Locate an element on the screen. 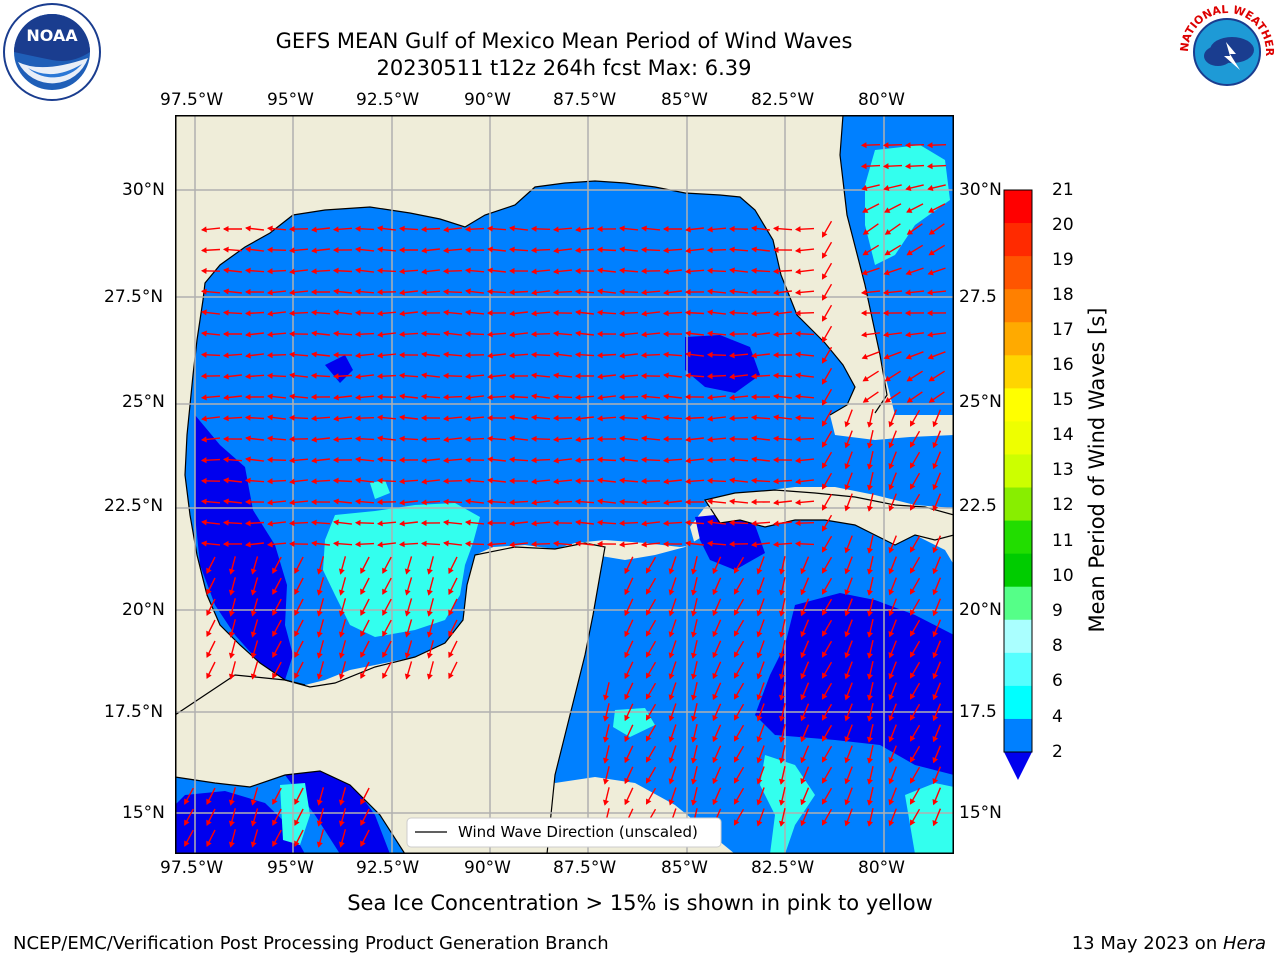 This screenshot has height=960, width=1280. footer-host: Hera is located at coordinates (1244, 943).